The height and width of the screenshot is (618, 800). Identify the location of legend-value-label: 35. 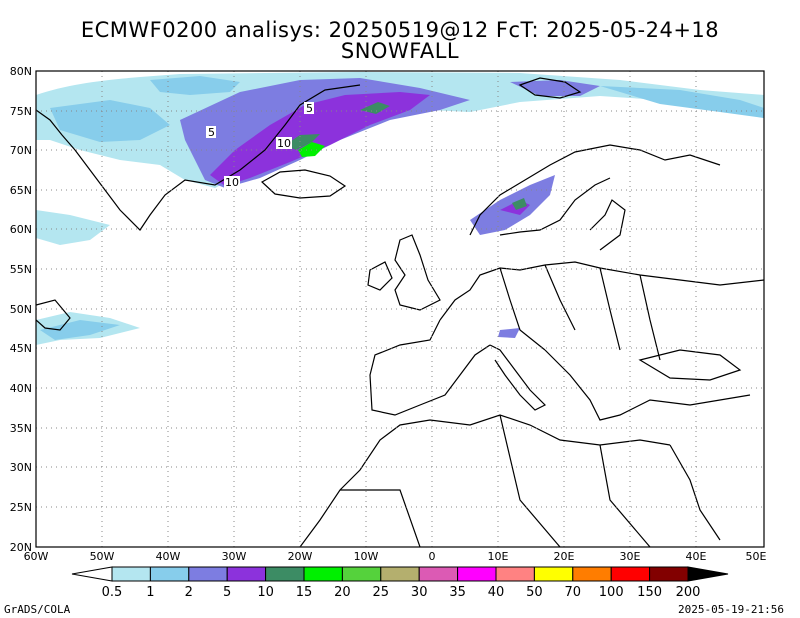
(457, 592).